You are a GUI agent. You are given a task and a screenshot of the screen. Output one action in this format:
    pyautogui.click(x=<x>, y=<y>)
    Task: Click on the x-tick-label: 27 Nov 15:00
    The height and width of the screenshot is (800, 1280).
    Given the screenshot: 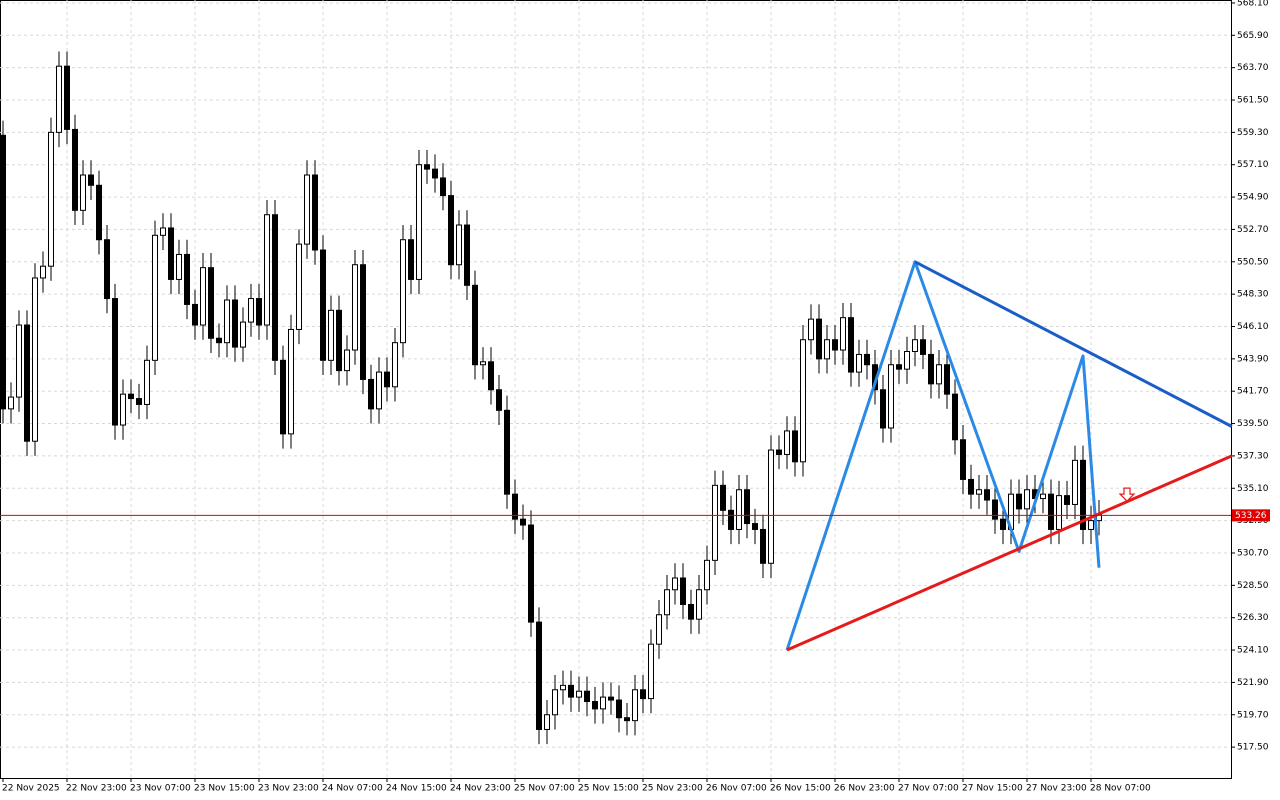 What is the action you would take?
    pyautogui.click(x=992, y=789)
    